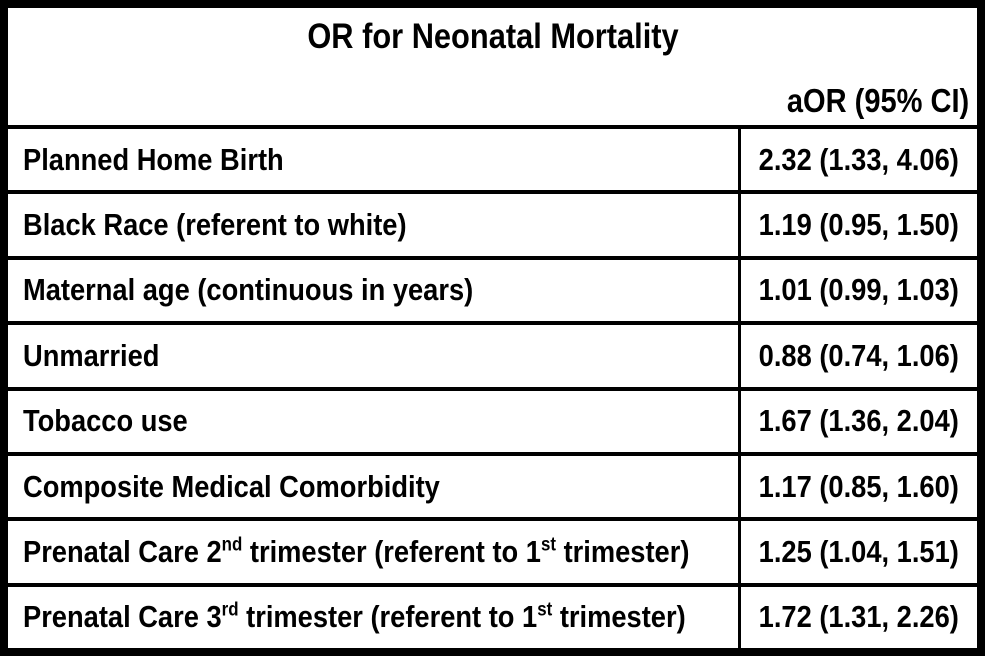 This screenshot has height=656, width=985. Describe the element at coordinates (231, 486) in the screenshot. I see `row-label: Composite Medical Comorbidity` at that location.